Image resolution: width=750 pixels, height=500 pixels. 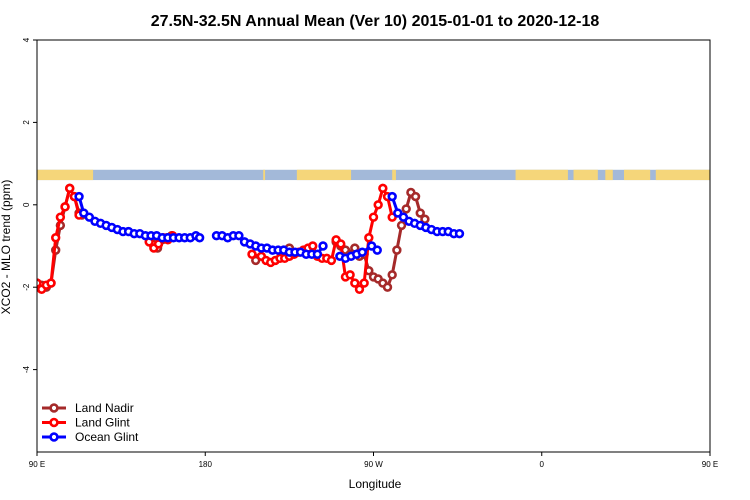 I want to click on y-tick-label: 4, so click(x=26, y=39).